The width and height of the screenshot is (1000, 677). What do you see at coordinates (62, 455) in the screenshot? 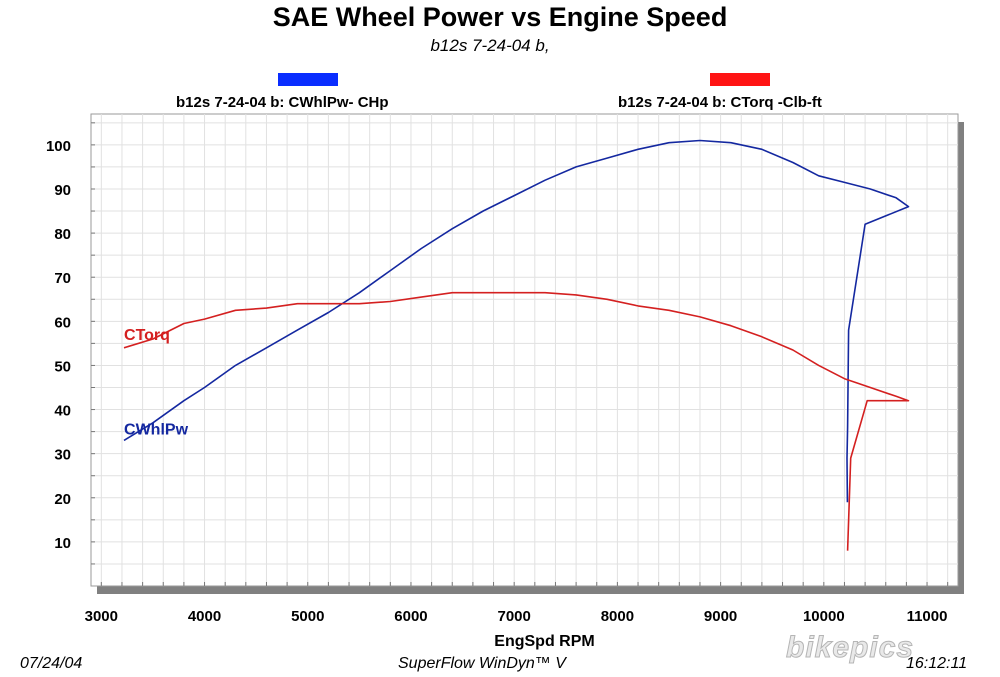
I see `y-tick-label: 30` at bounding box center [62, 455].